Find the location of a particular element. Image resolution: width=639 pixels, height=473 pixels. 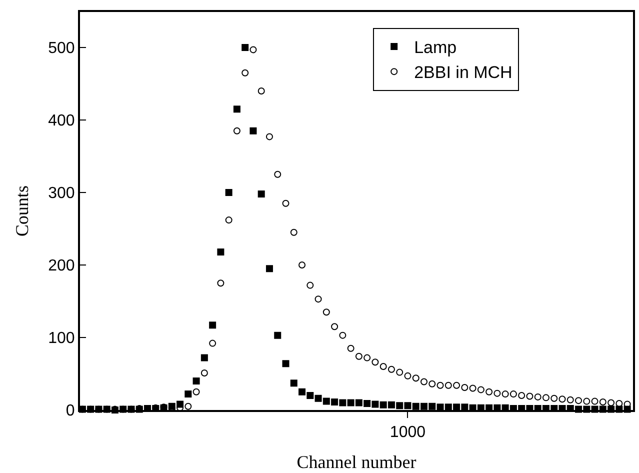

x-tick-label: 1000 is located at coordinates (408, 433).